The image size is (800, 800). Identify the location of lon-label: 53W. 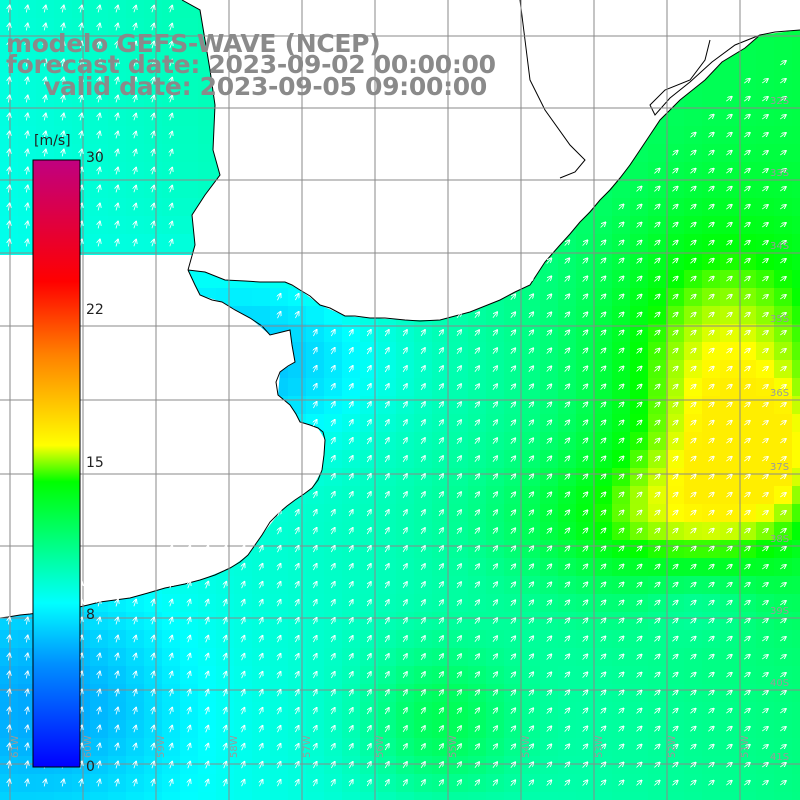
(599, 746).